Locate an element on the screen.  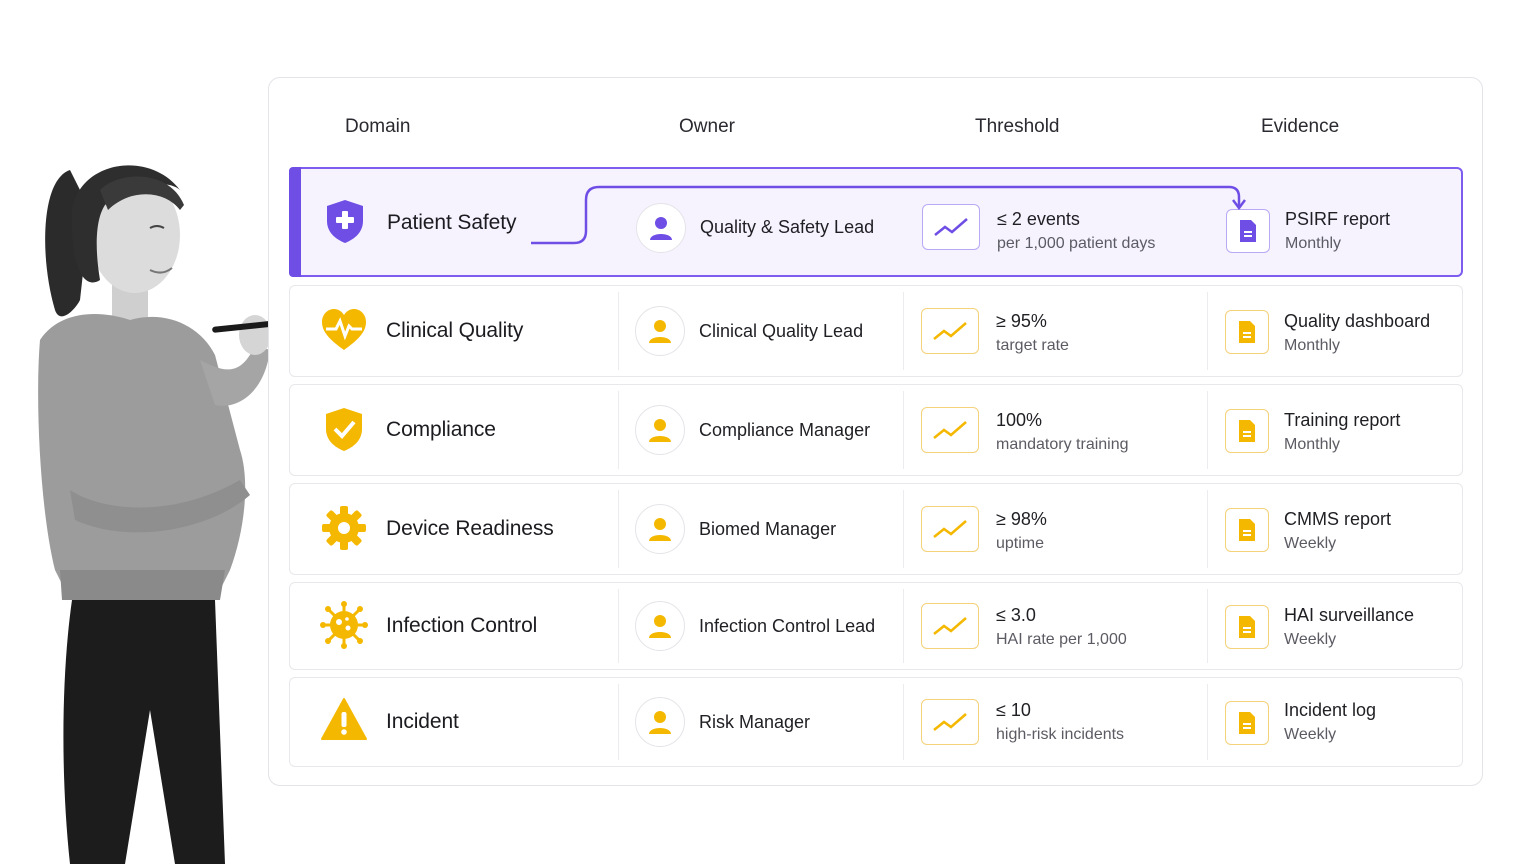
evidence-source: Incident log is located at coordinates (1330, 710).